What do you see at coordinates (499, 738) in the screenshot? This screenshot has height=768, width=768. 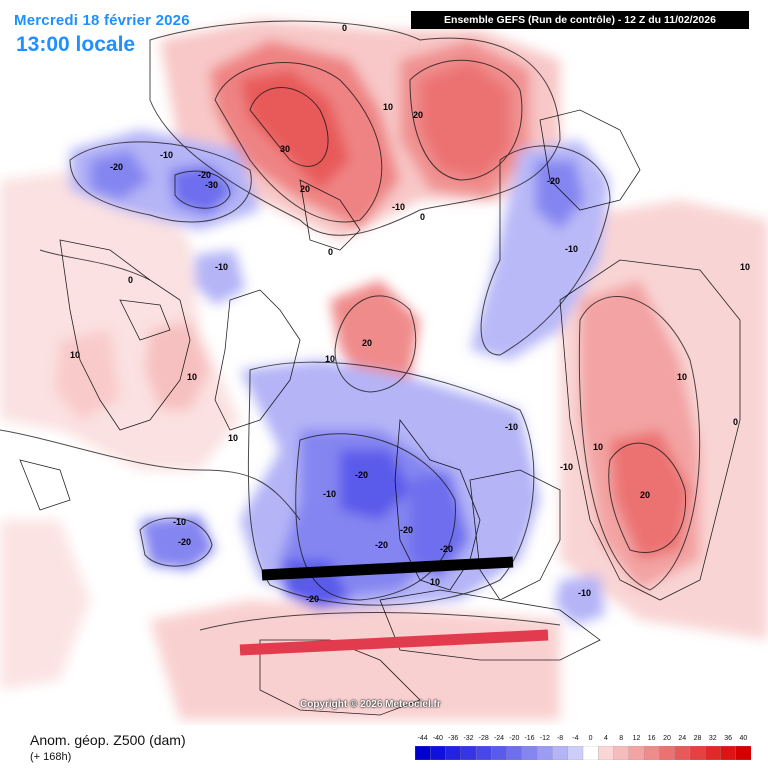 I see `color-scale-tick-label: -24` at bounding box center [499, 738].